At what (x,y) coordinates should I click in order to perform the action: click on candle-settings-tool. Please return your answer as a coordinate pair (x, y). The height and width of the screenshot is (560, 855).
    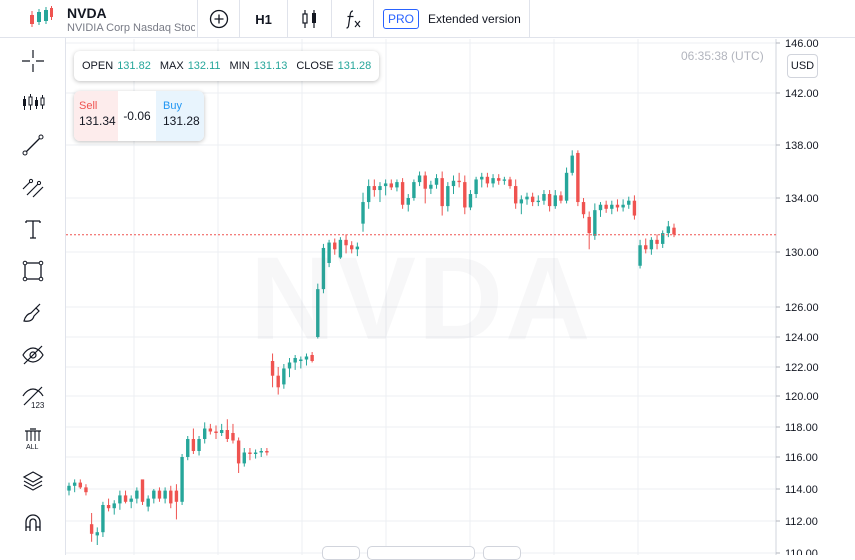
    Looking at the image, I should click on (33, 103).